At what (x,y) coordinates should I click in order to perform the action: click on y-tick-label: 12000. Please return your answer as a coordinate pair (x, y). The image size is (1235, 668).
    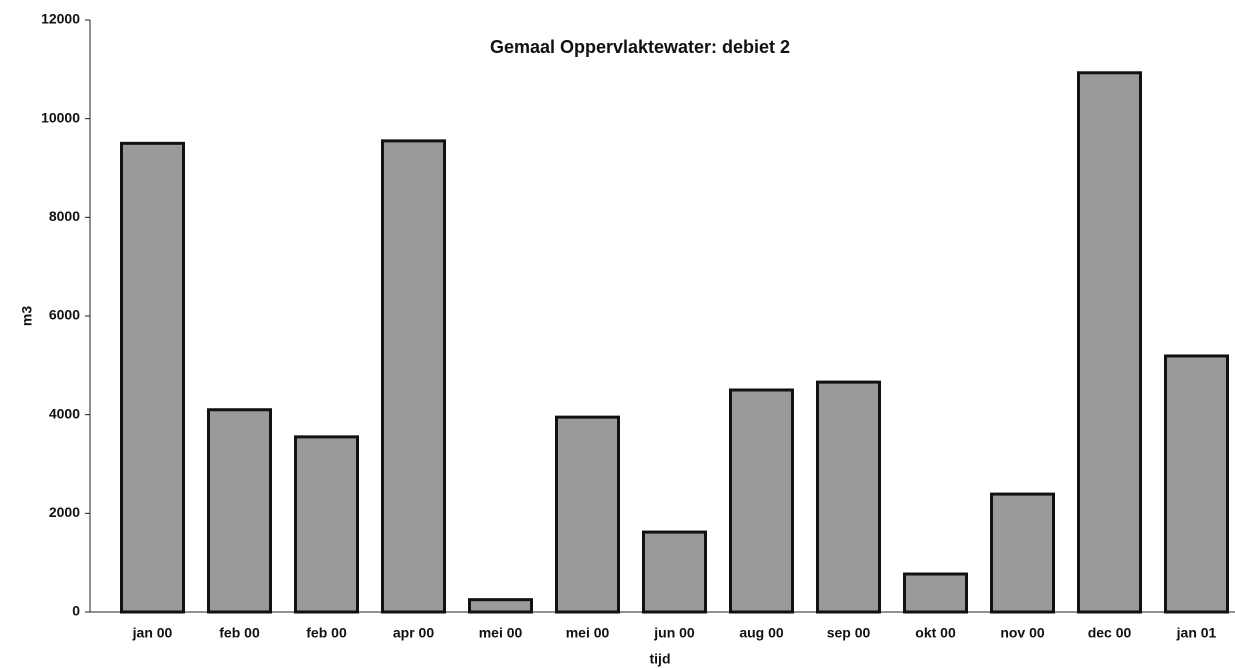
    Looking at the image, I should click on (60, 19).